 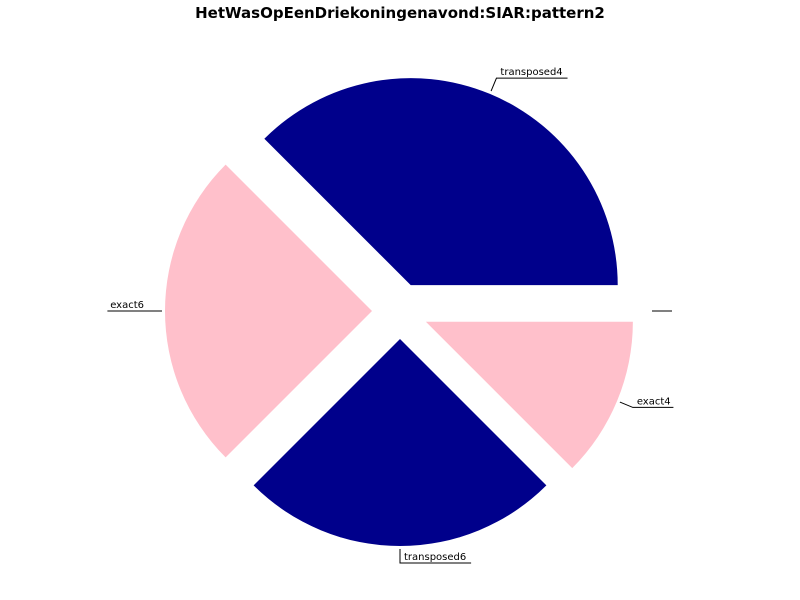 I want to click on slice-leader-exact4, so click(x=646, y=404).